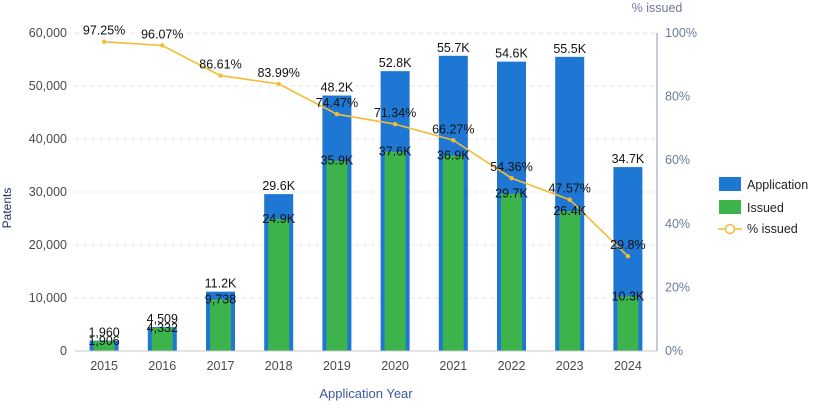 This screenshot has width=813, height=410. I want to click on percent-issued-label: 71.34%, so click(395, 113).